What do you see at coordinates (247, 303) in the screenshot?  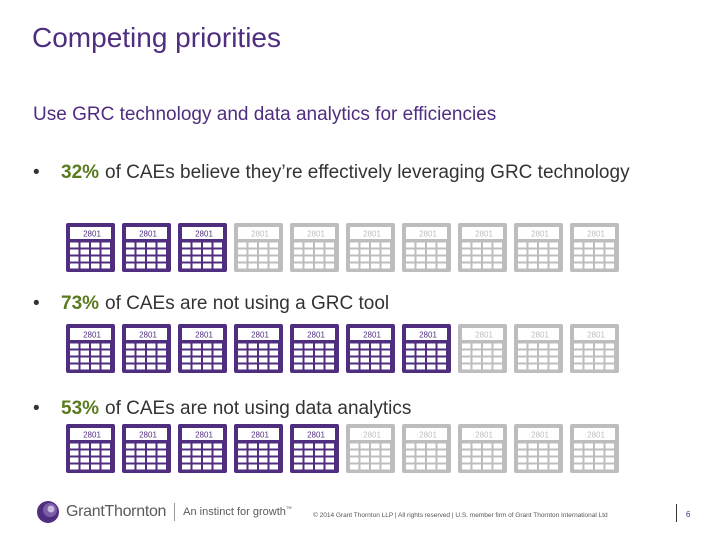 I see `stat-2-text: of CAEs are not using a GRC tool` at bounding box center [247, 303].